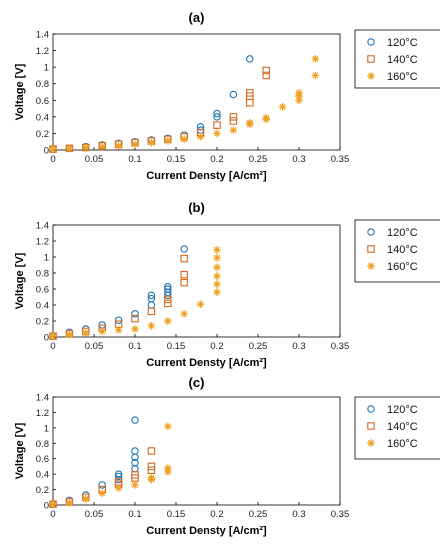 Image resolution: width=440 pixels, height=550 pixels. Describe the element at coordinates (258, 514) in the screenshot. I see `x-tick-label: 0.25` at that location.